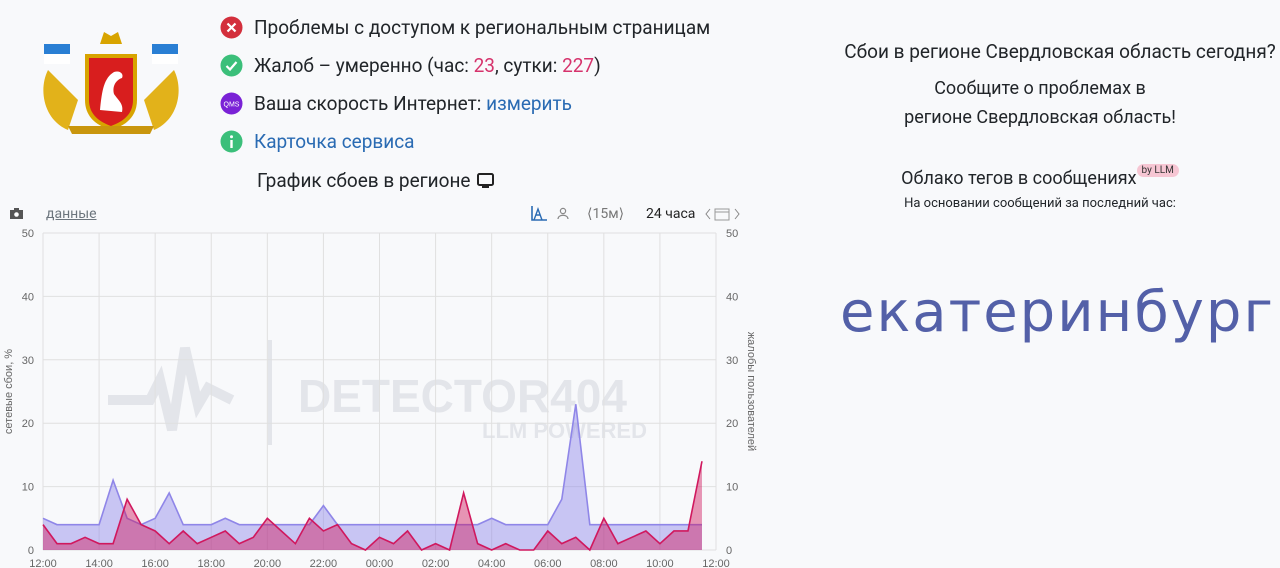  Describe the element at coordinates (660, 563) in the screenshot. I see `x-tick-label: 10:00` at that location.